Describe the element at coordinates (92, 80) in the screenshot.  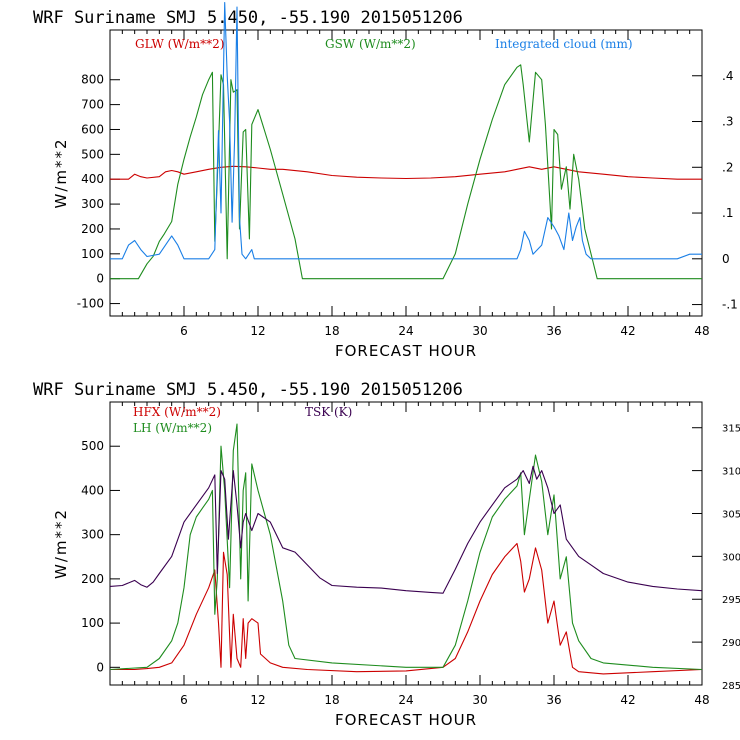
I see `y-tick-label: 800` at that location.